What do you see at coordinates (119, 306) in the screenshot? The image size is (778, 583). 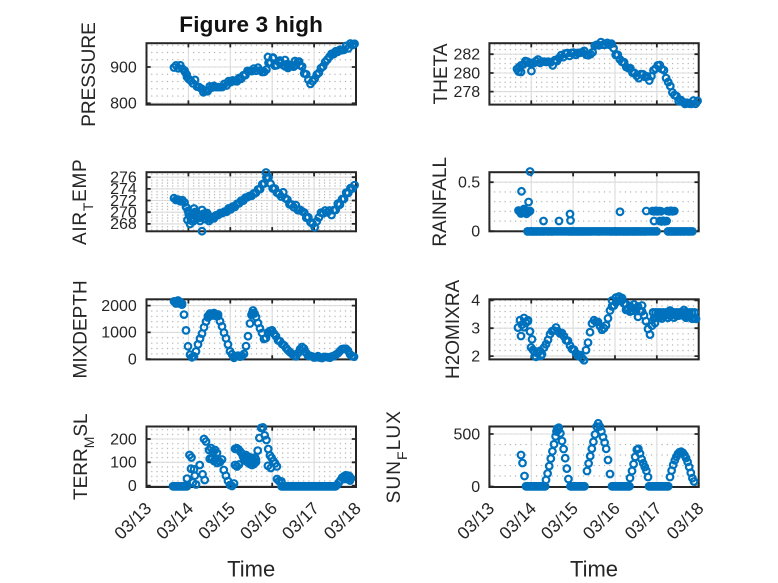 I see `svg-text: 2000` at bounding box center [119, 306].